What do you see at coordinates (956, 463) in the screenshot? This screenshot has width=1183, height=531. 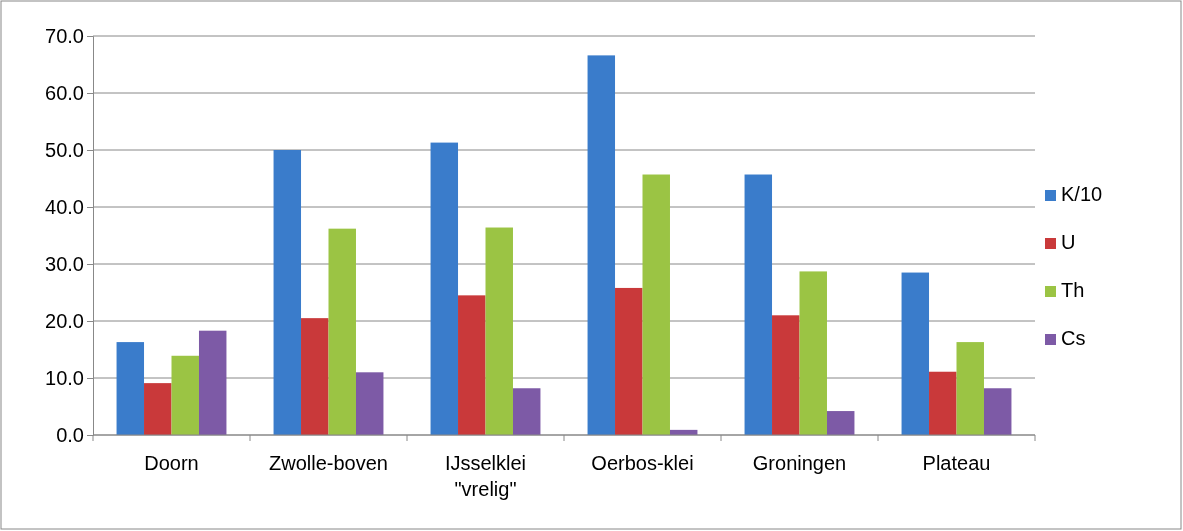 I see `x-tick-label: Plateau` at bounding box center [956, 463].